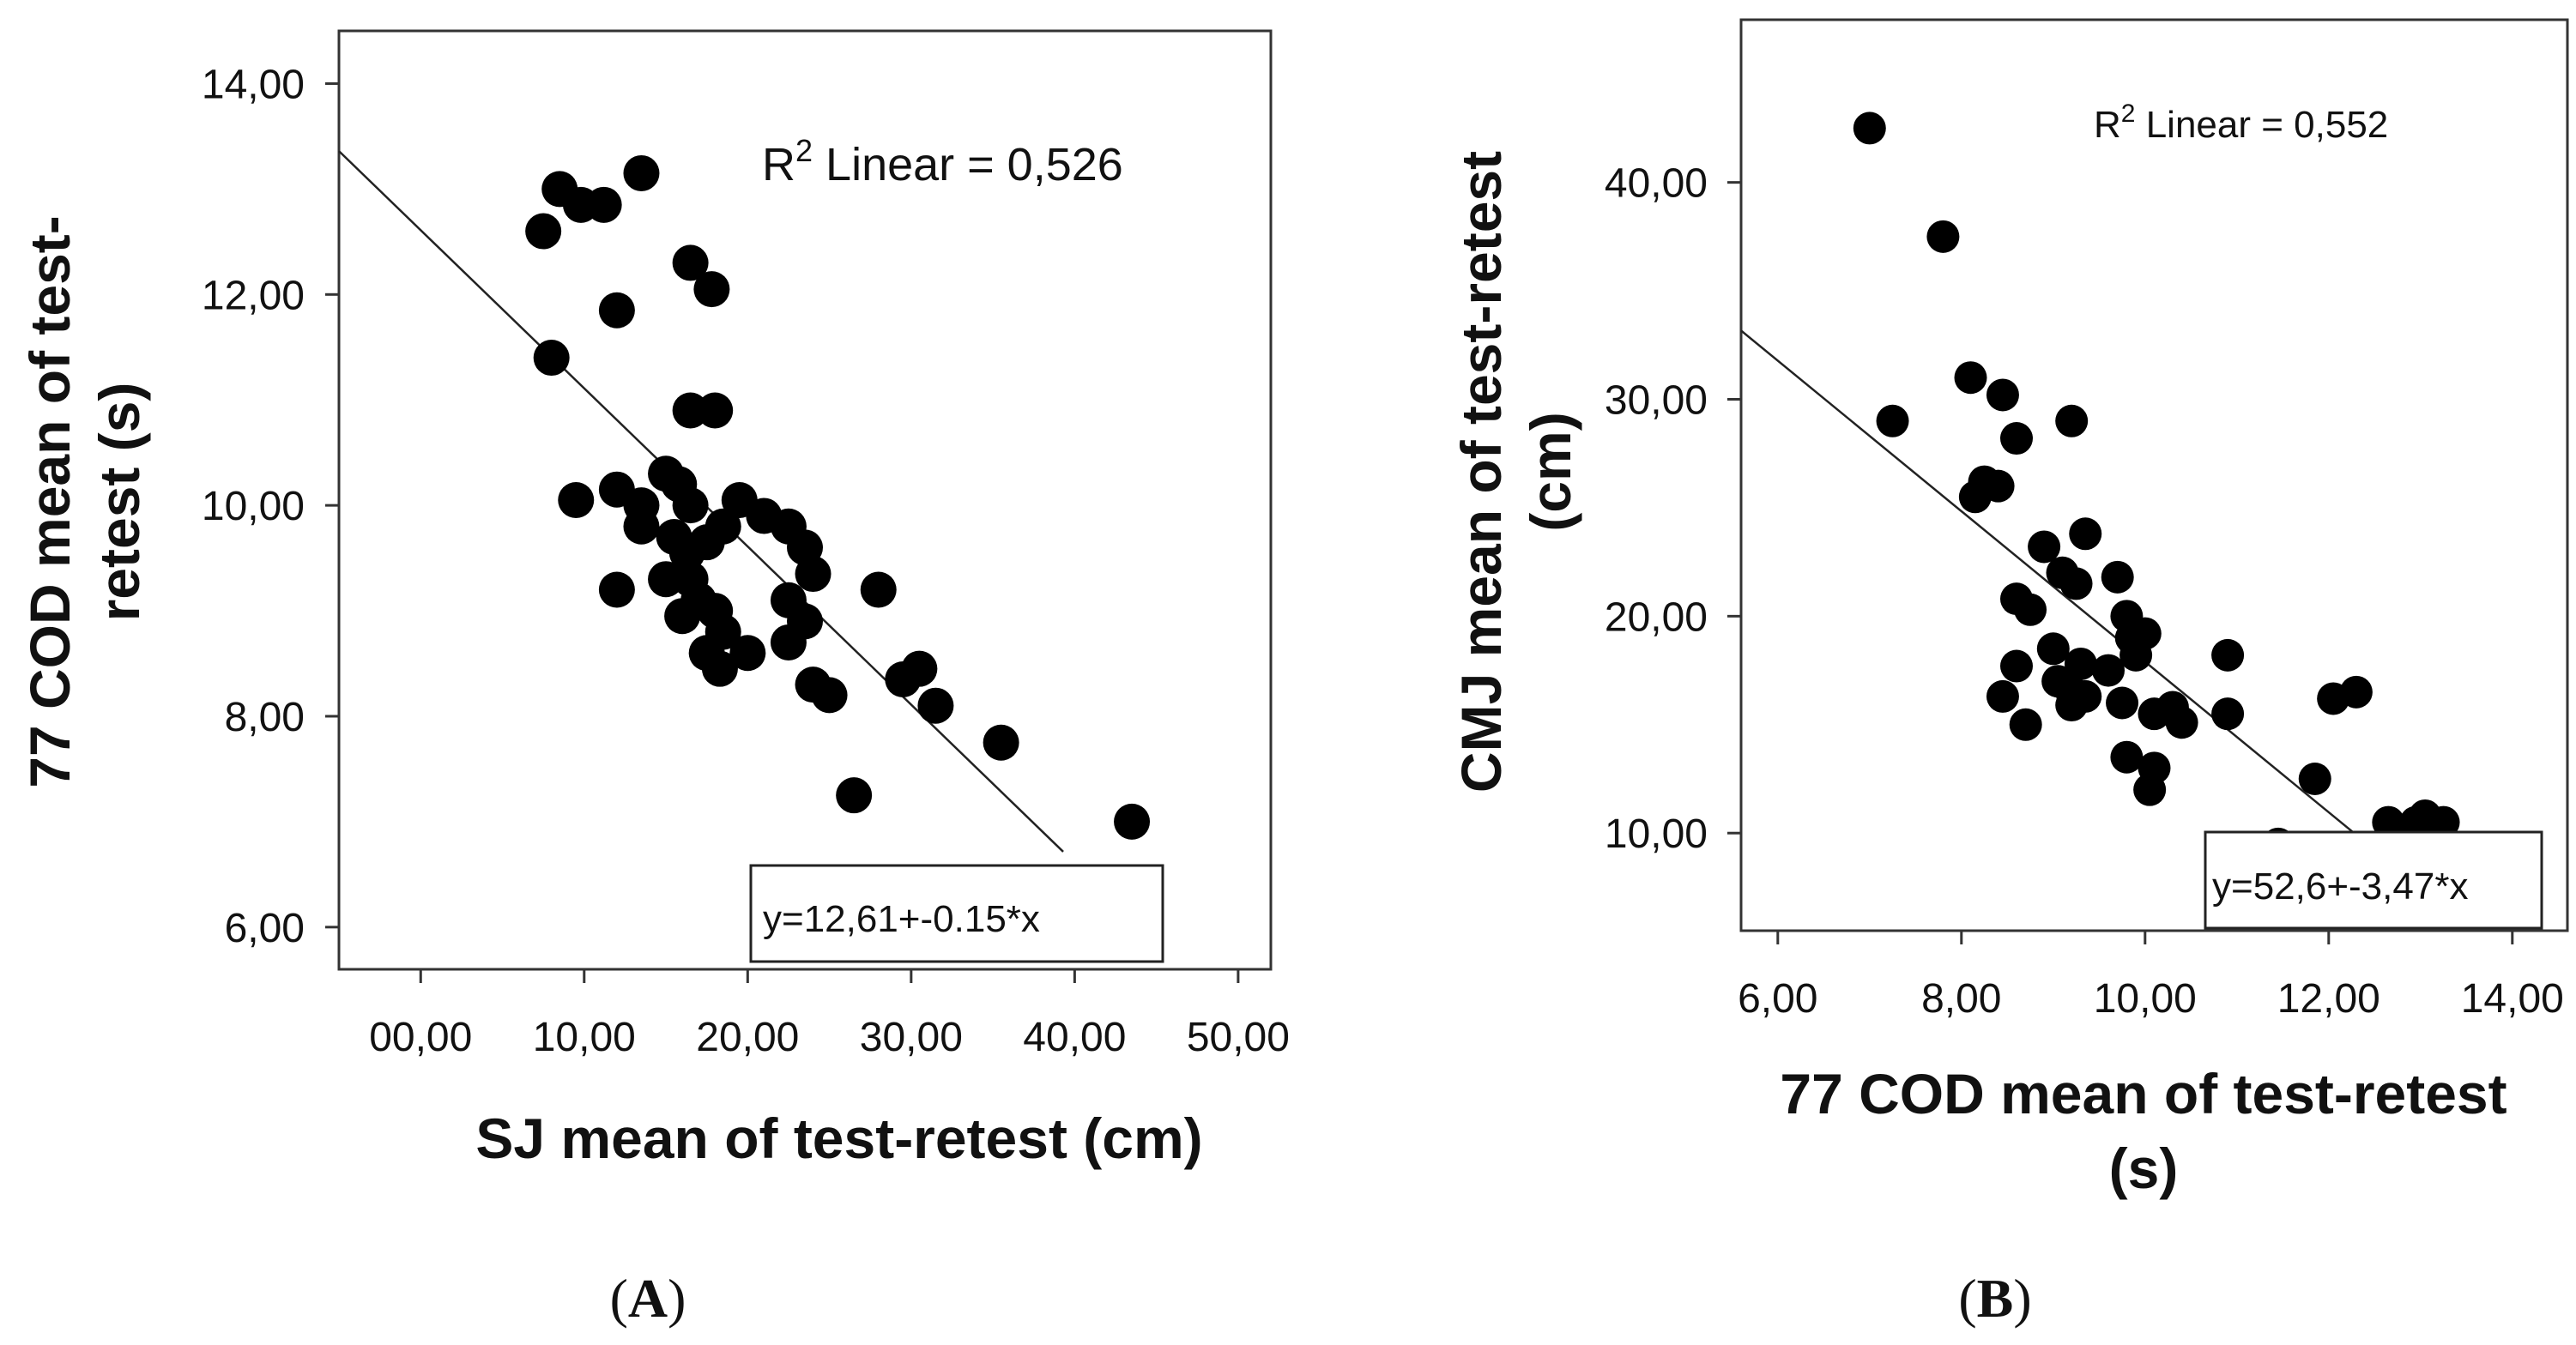 This screenshot has height=1345, width=2576. What do you see at coordinates (1656, 834) in the screenshot?
I see `panel-b-y-tick-label: 10,00` at bounding box center [1656, 834].